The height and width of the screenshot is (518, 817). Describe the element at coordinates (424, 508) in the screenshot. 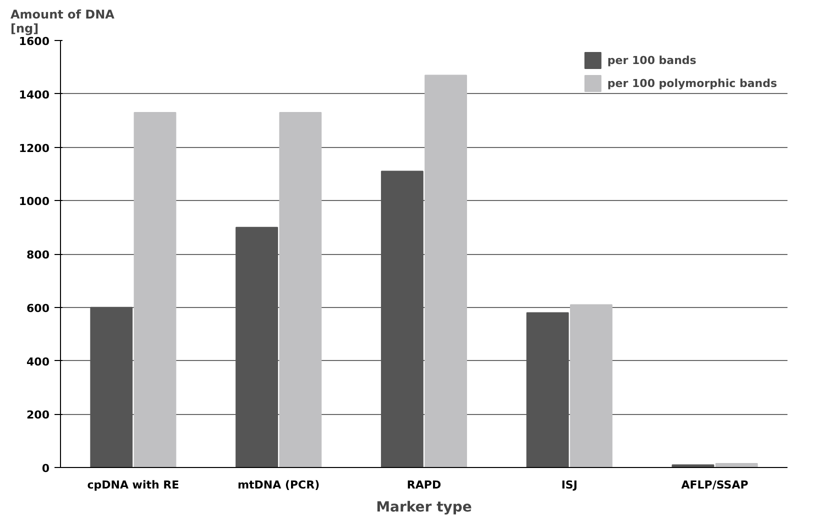

I see `x-axis-title: Marker type` at that location.